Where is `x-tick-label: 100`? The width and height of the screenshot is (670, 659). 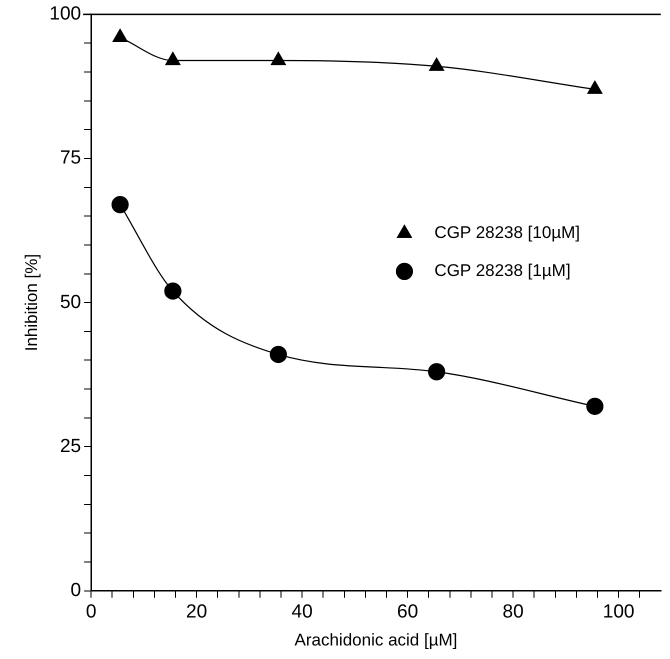 x-tick-label: 100 is located at coordinates (618, 611).